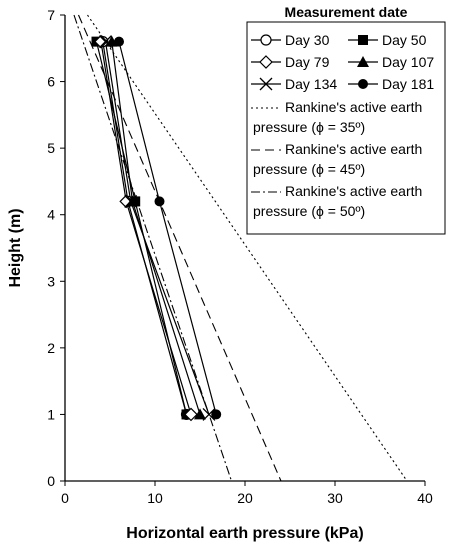 The image size is (450, 550). Describe the element at coordinates (408, 84) in the screenshot. I see `legend-label-day-181: Day 181` at that location.